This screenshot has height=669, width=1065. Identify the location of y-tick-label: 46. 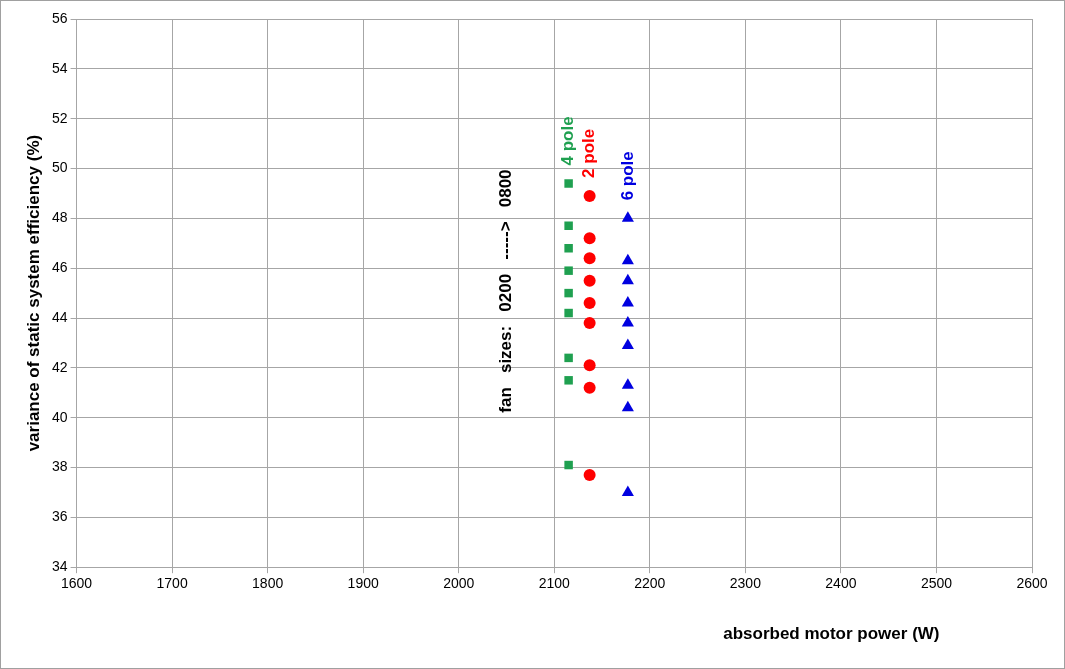
(59, 267).